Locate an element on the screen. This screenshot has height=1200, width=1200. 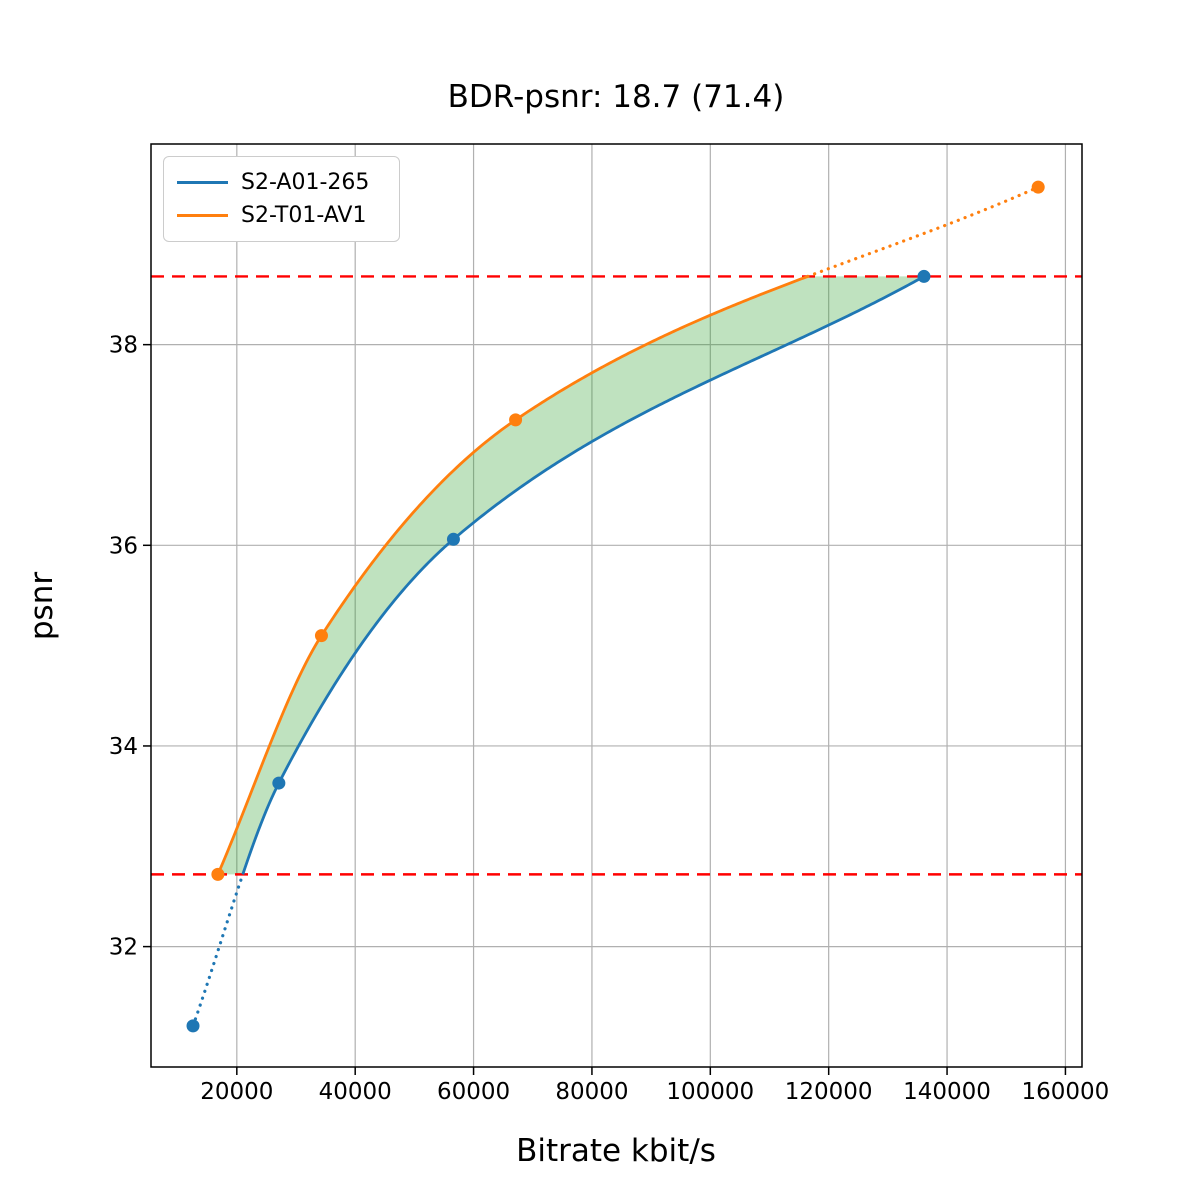
svg-text: 100000 is located at coordinates (710, 1092).